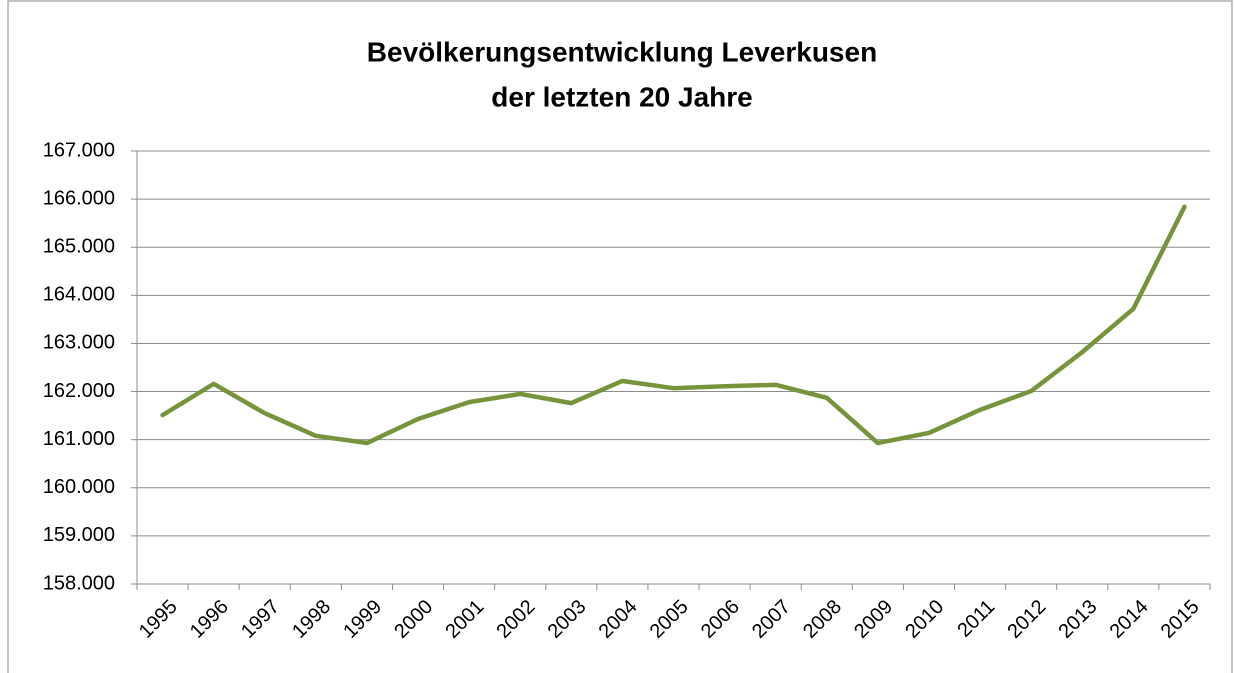 This screenshot has width=1234, height=673. What do you see at coordinates (79, 439) in the screenshot?
I see `y-tick-label: 161.000` at bounding box center [79, 439].